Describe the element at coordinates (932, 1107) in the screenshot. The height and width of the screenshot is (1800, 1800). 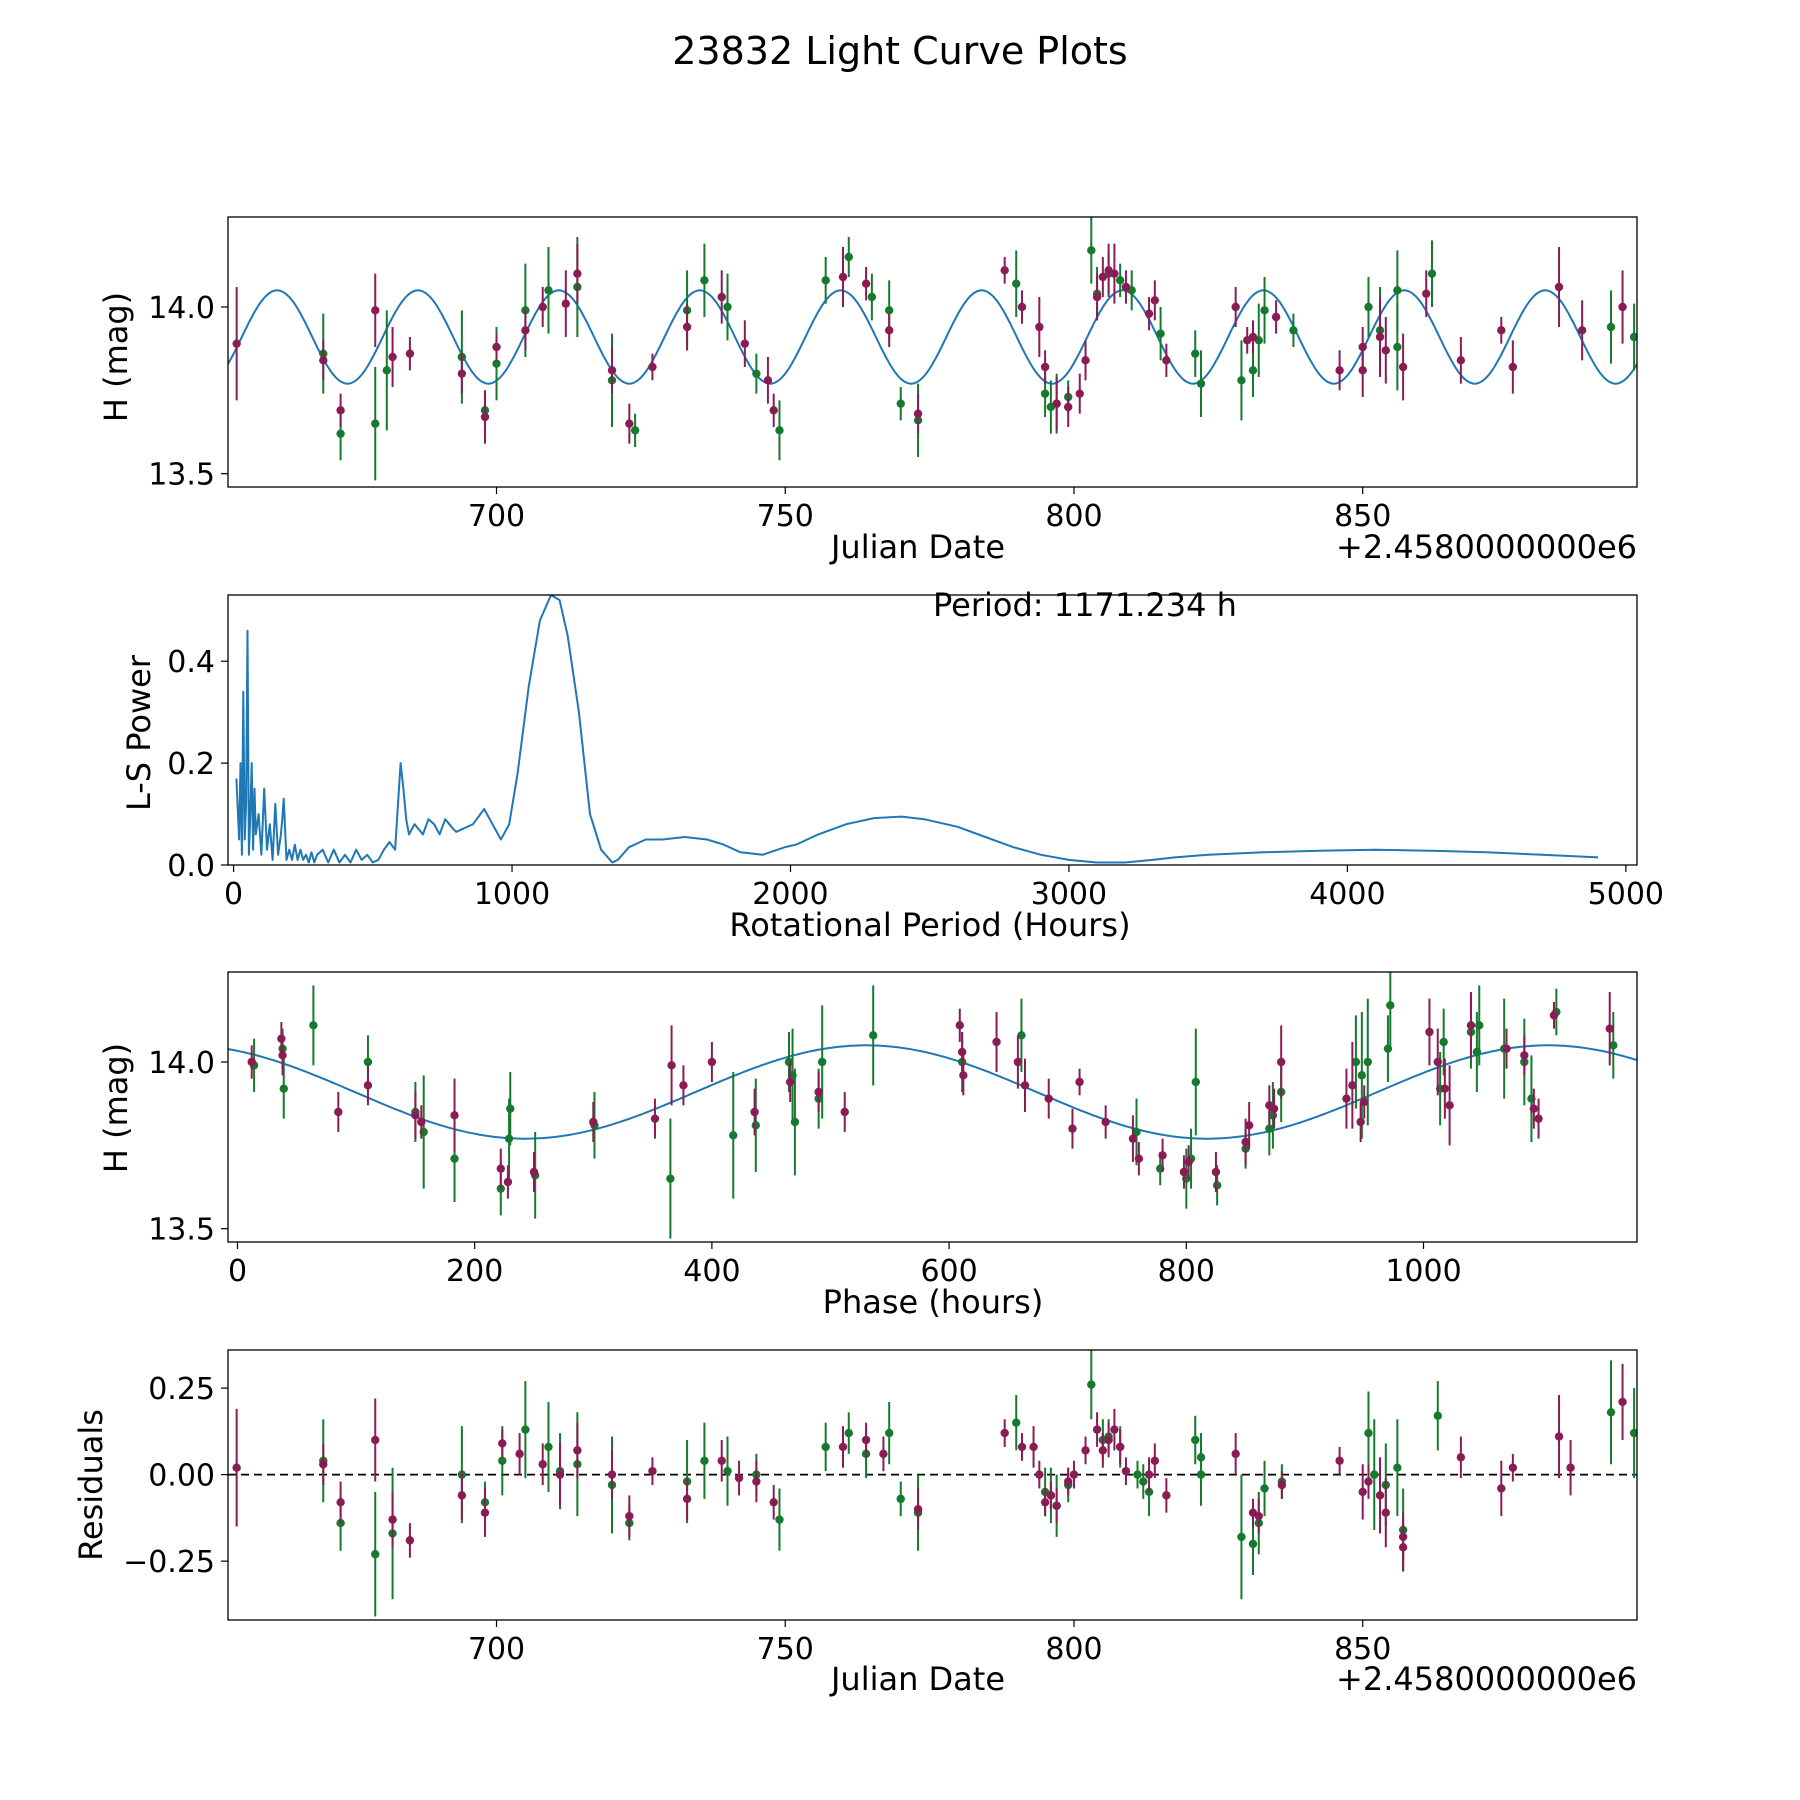
I see `phase-axes-frame` at that location.